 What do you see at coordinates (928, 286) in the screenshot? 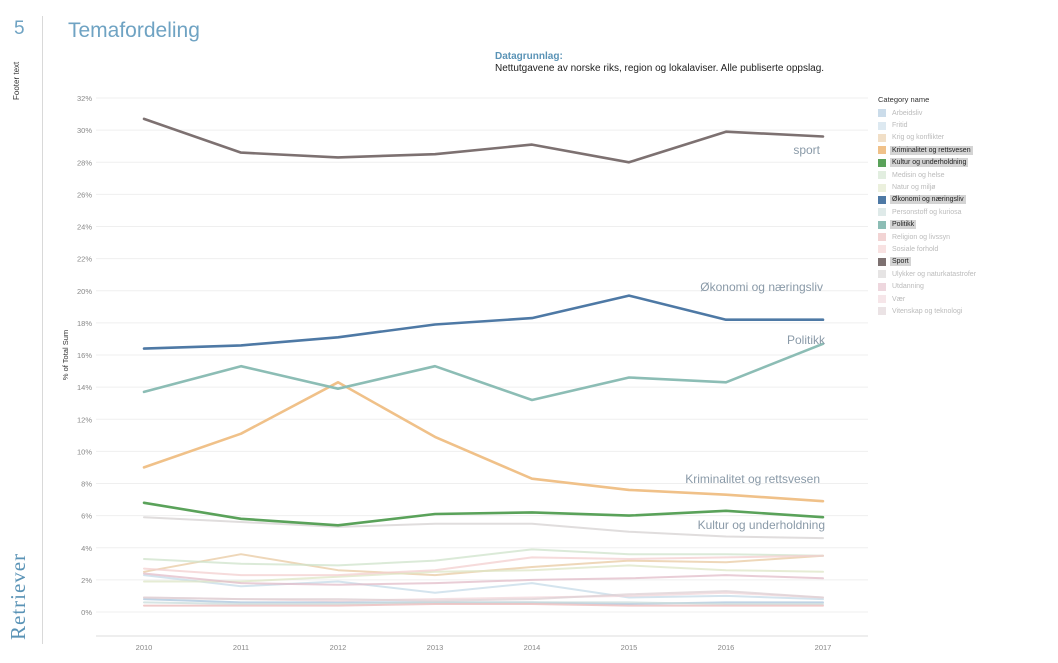
I see `legend-item-utdanning: Utdanning` at bounding box center [928, 286].